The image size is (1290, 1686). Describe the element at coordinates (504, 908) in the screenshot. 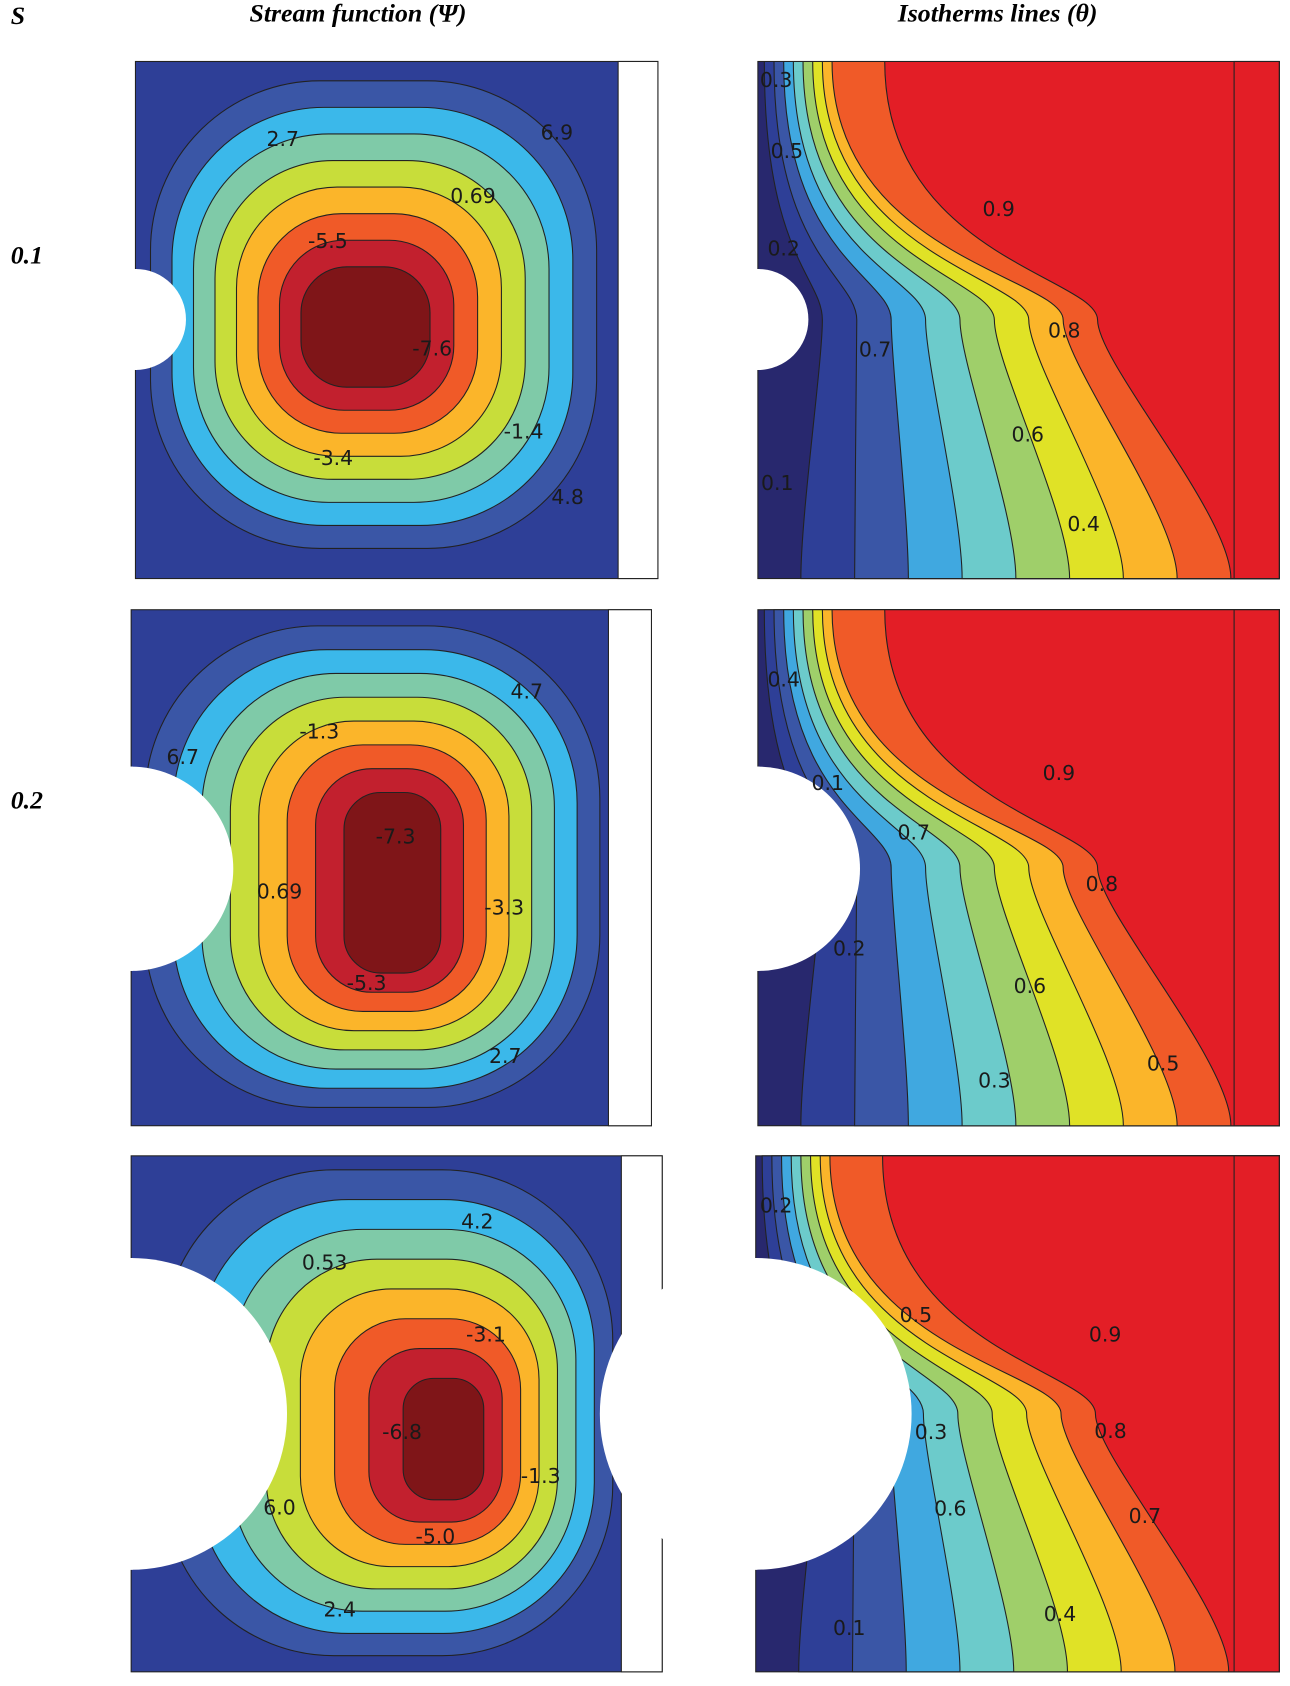

I see `stream-label: -3.3` at that location.